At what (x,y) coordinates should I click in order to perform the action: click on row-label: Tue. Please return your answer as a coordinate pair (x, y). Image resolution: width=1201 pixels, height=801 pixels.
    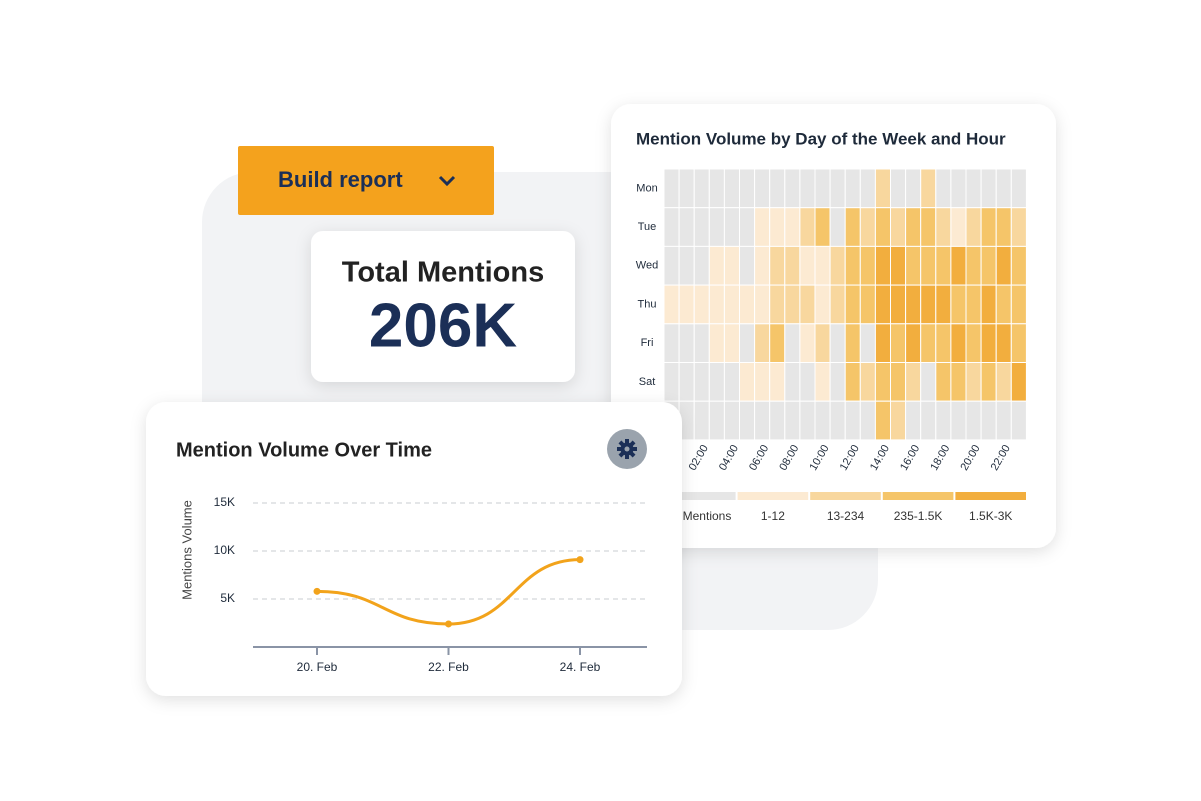
    Looking at the image, I should click on (647, 227).